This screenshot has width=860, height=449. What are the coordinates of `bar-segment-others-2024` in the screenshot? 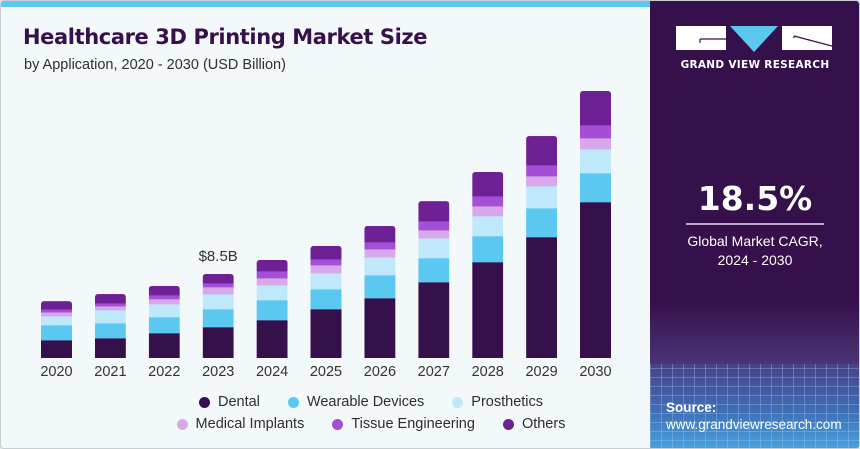 It's located at (272, 265).